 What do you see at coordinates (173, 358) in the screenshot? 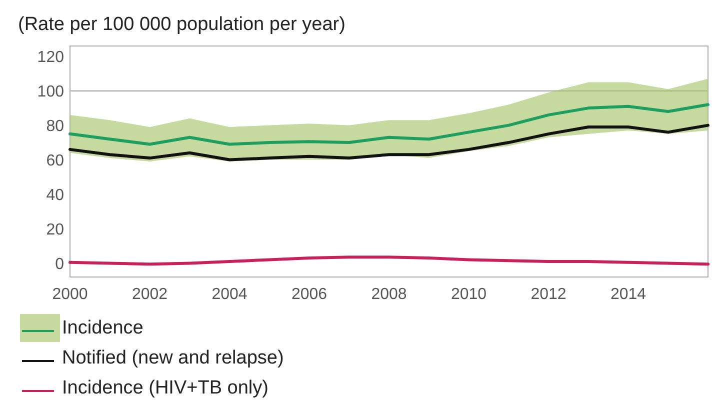
I see `legend-label: Notified (new and relapse)` at bounding box center [173, 358].